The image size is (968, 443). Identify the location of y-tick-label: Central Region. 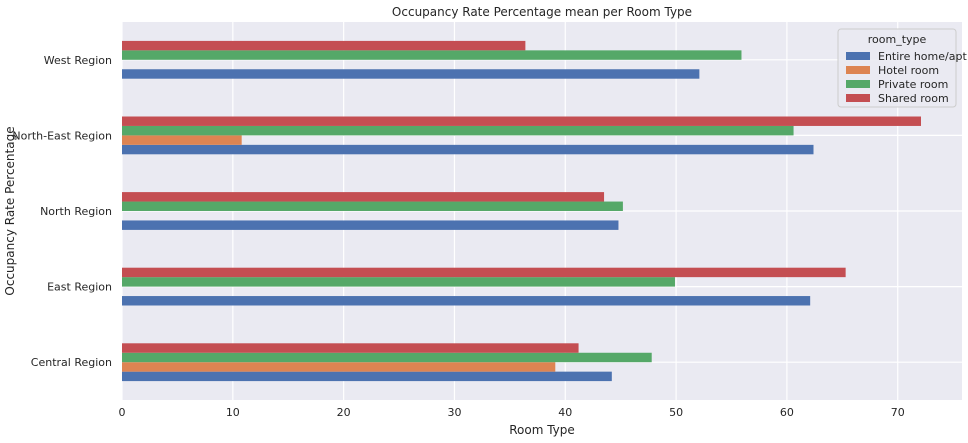
(71, 362).